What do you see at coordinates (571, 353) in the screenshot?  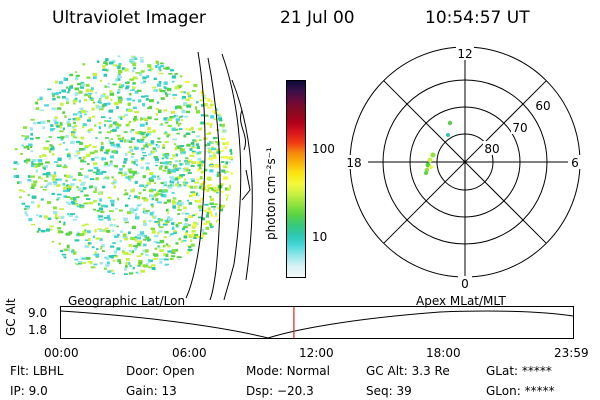 I see `timeline-x-tick-2359: 23:59` at bounding box center [571, 353].